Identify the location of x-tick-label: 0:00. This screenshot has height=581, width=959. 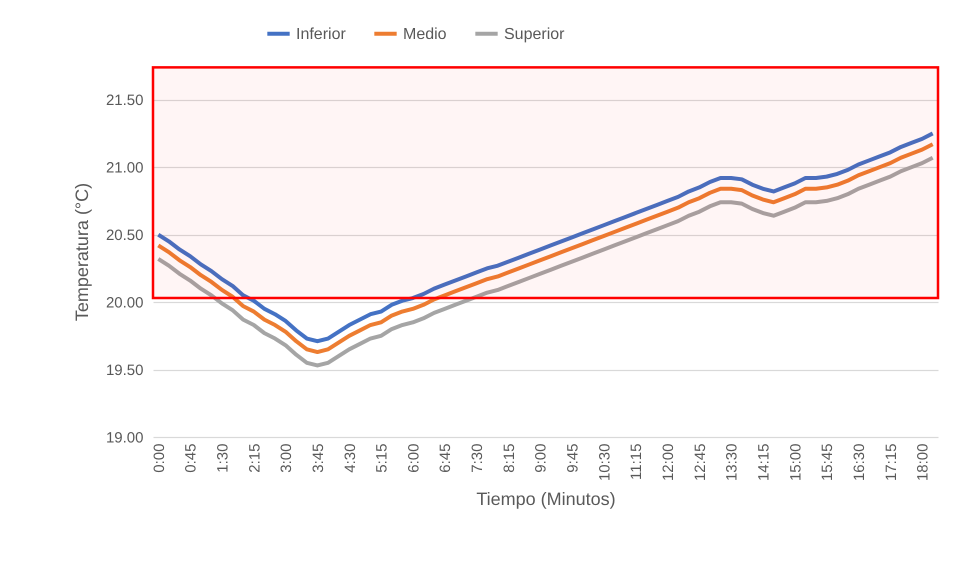
(159, 458).